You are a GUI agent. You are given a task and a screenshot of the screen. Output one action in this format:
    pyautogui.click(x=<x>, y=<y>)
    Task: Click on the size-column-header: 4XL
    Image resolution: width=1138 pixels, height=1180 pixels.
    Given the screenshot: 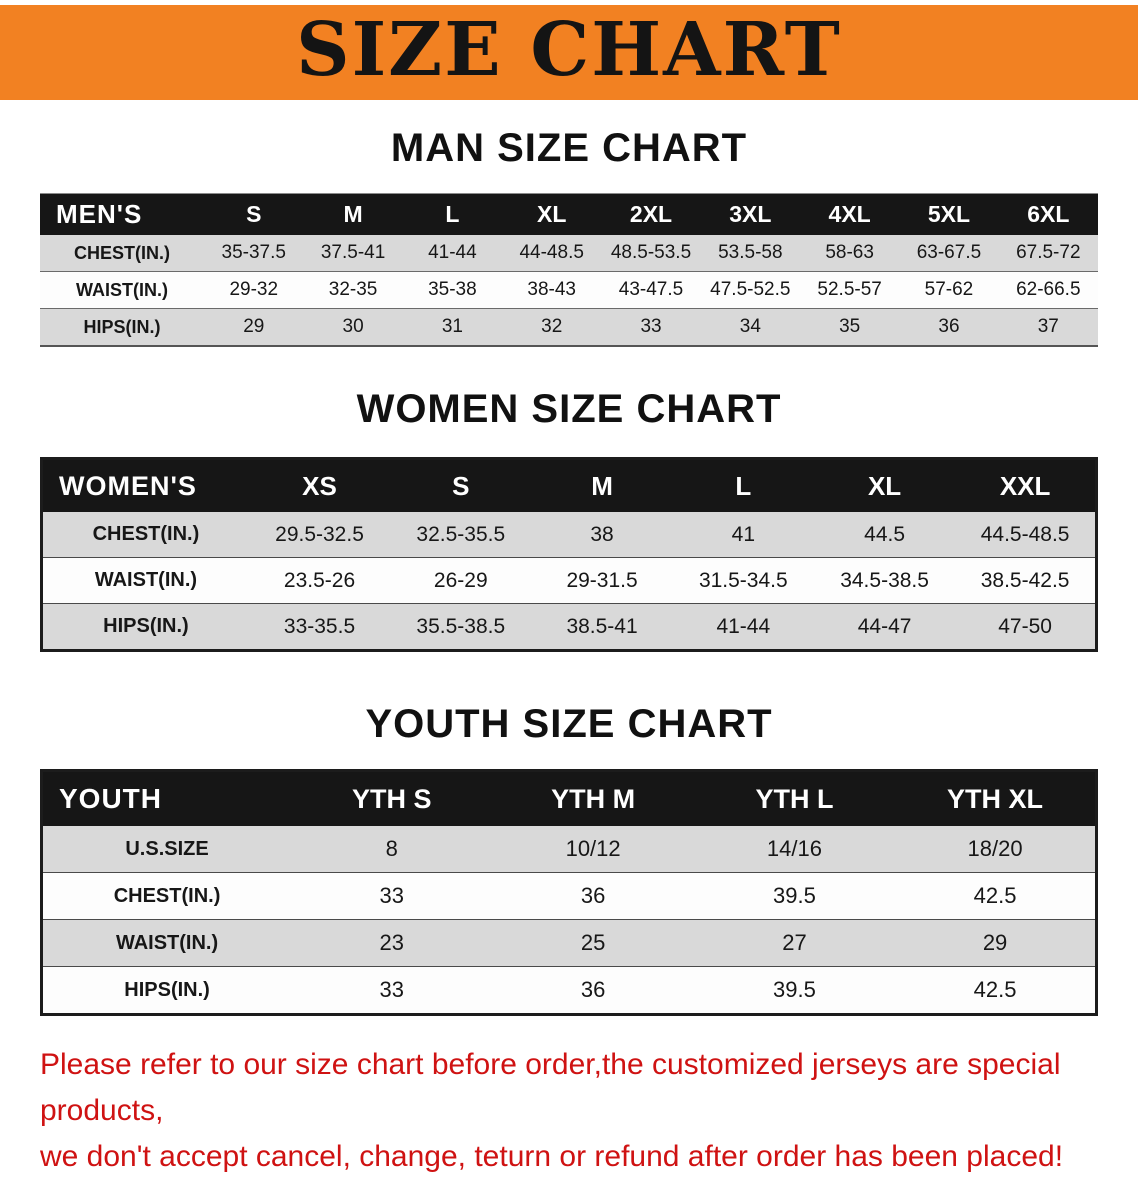 What is the action you would take?
    pyautogui.click(x=849, y=214)
    